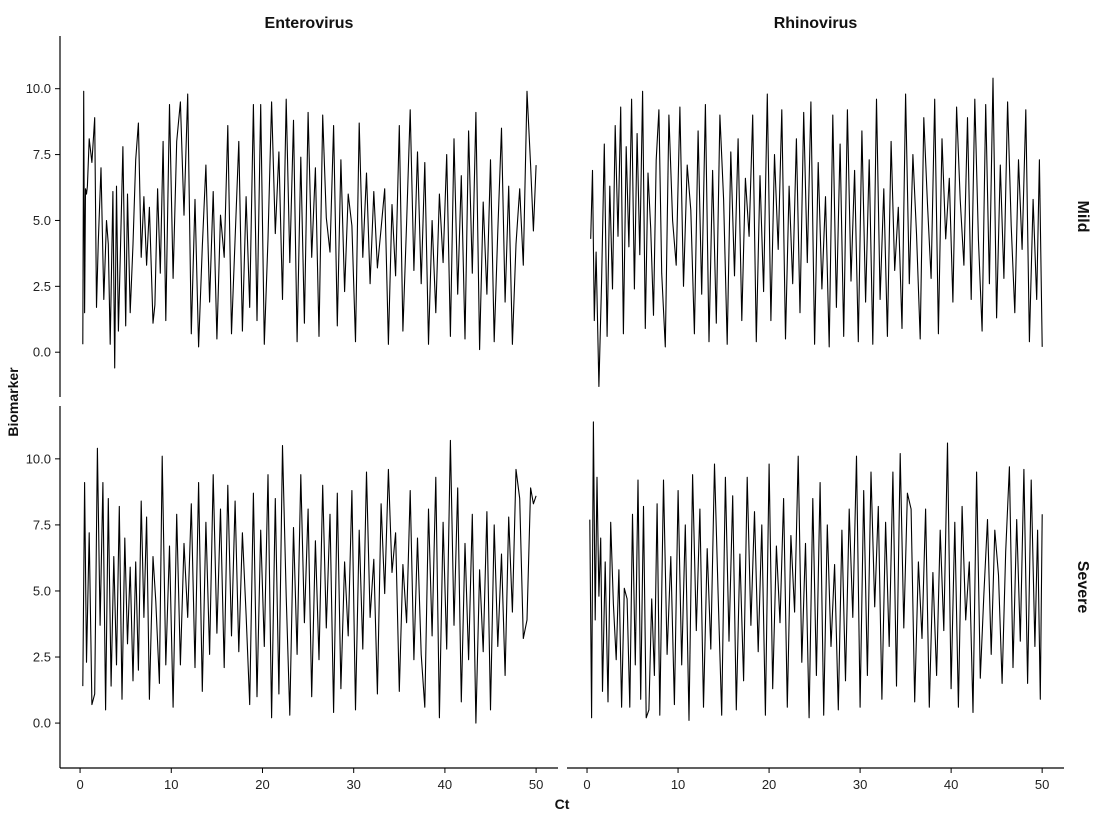  Describe the element at coordinates (309, 229) in the screenshot. I see `series-line-enterovirus-mild` at that location.